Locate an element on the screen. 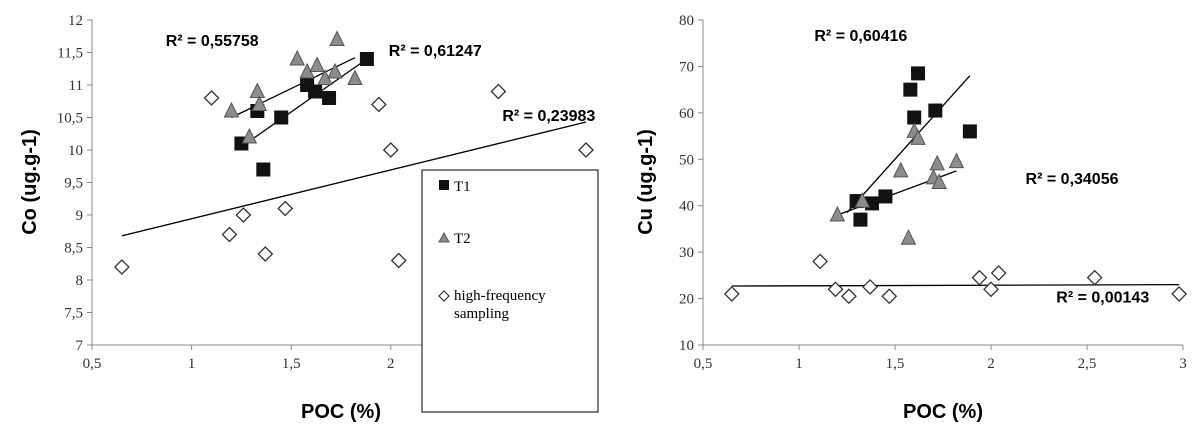  co-legend: T1 T2 high-frequency sampling is located at coordinates (510, 291).